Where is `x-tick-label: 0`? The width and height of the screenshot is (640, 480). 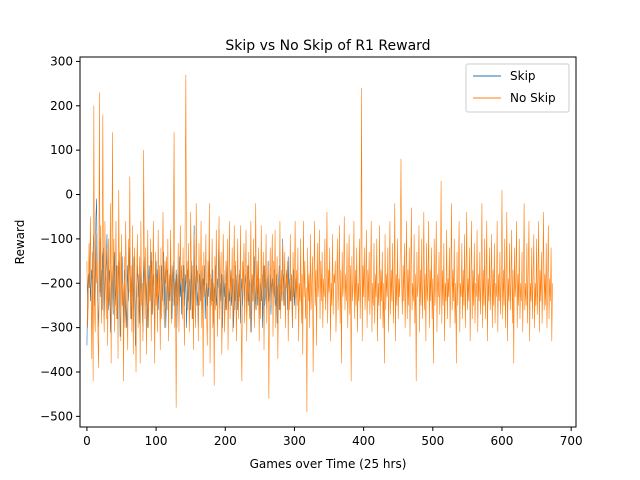
x-tick-label: 0 is located at coordinates (87, 441).